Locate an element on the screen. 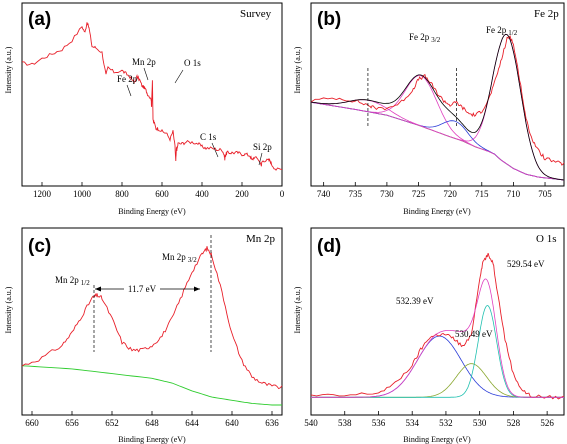 The height and width of the screenshot is (444, 567). panel-c-tick-label: 640 is located at coordinates (232, 423).